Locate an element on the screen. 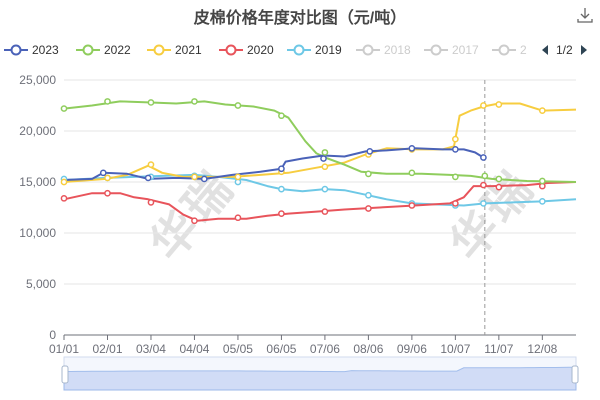 The width and height of the screenshot is (600, 400). y-tick-label: 10,000 is located at coordinates (37, 233).